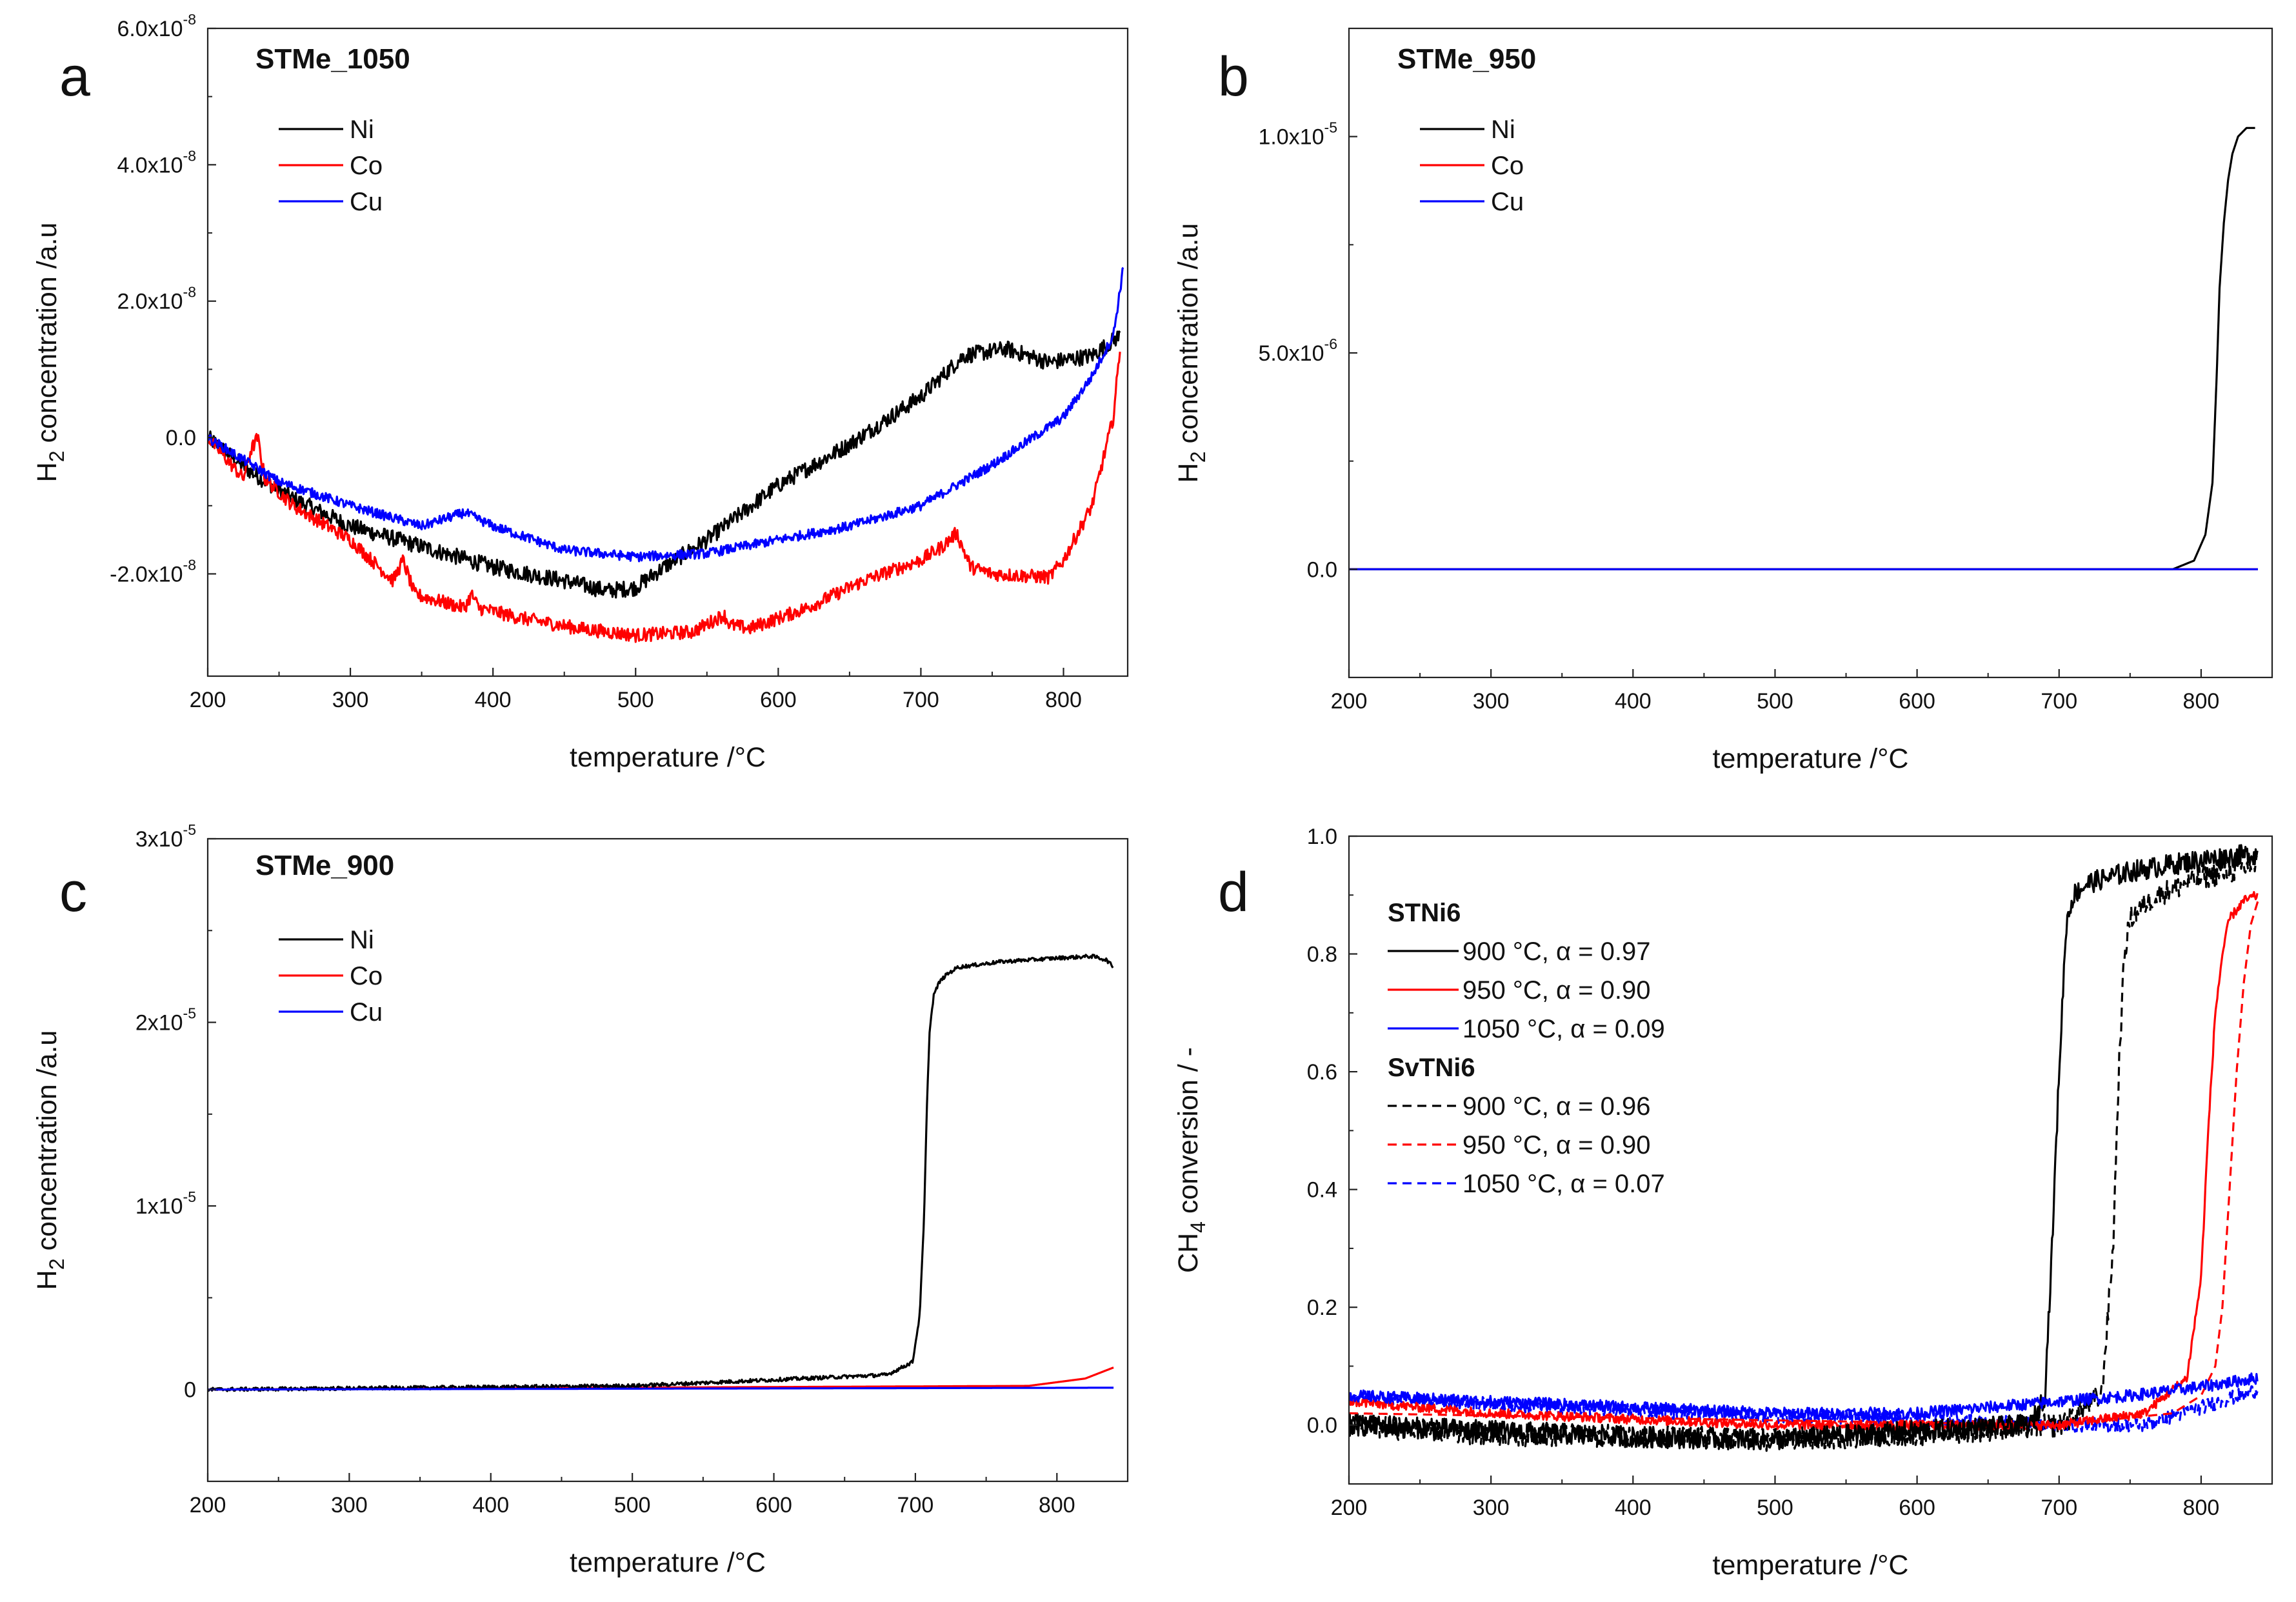 The image size is (2296, 1602). Describe the element at coordinates (1563, 1029) in the screenshot. I see `legend-label: 1050 °C, α = 0.09` at that location.